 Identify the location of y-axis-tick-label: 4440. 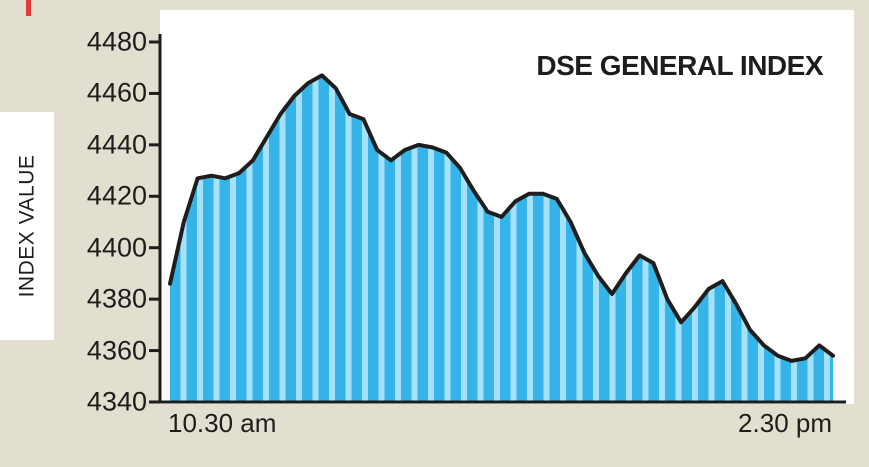
(116, 144).